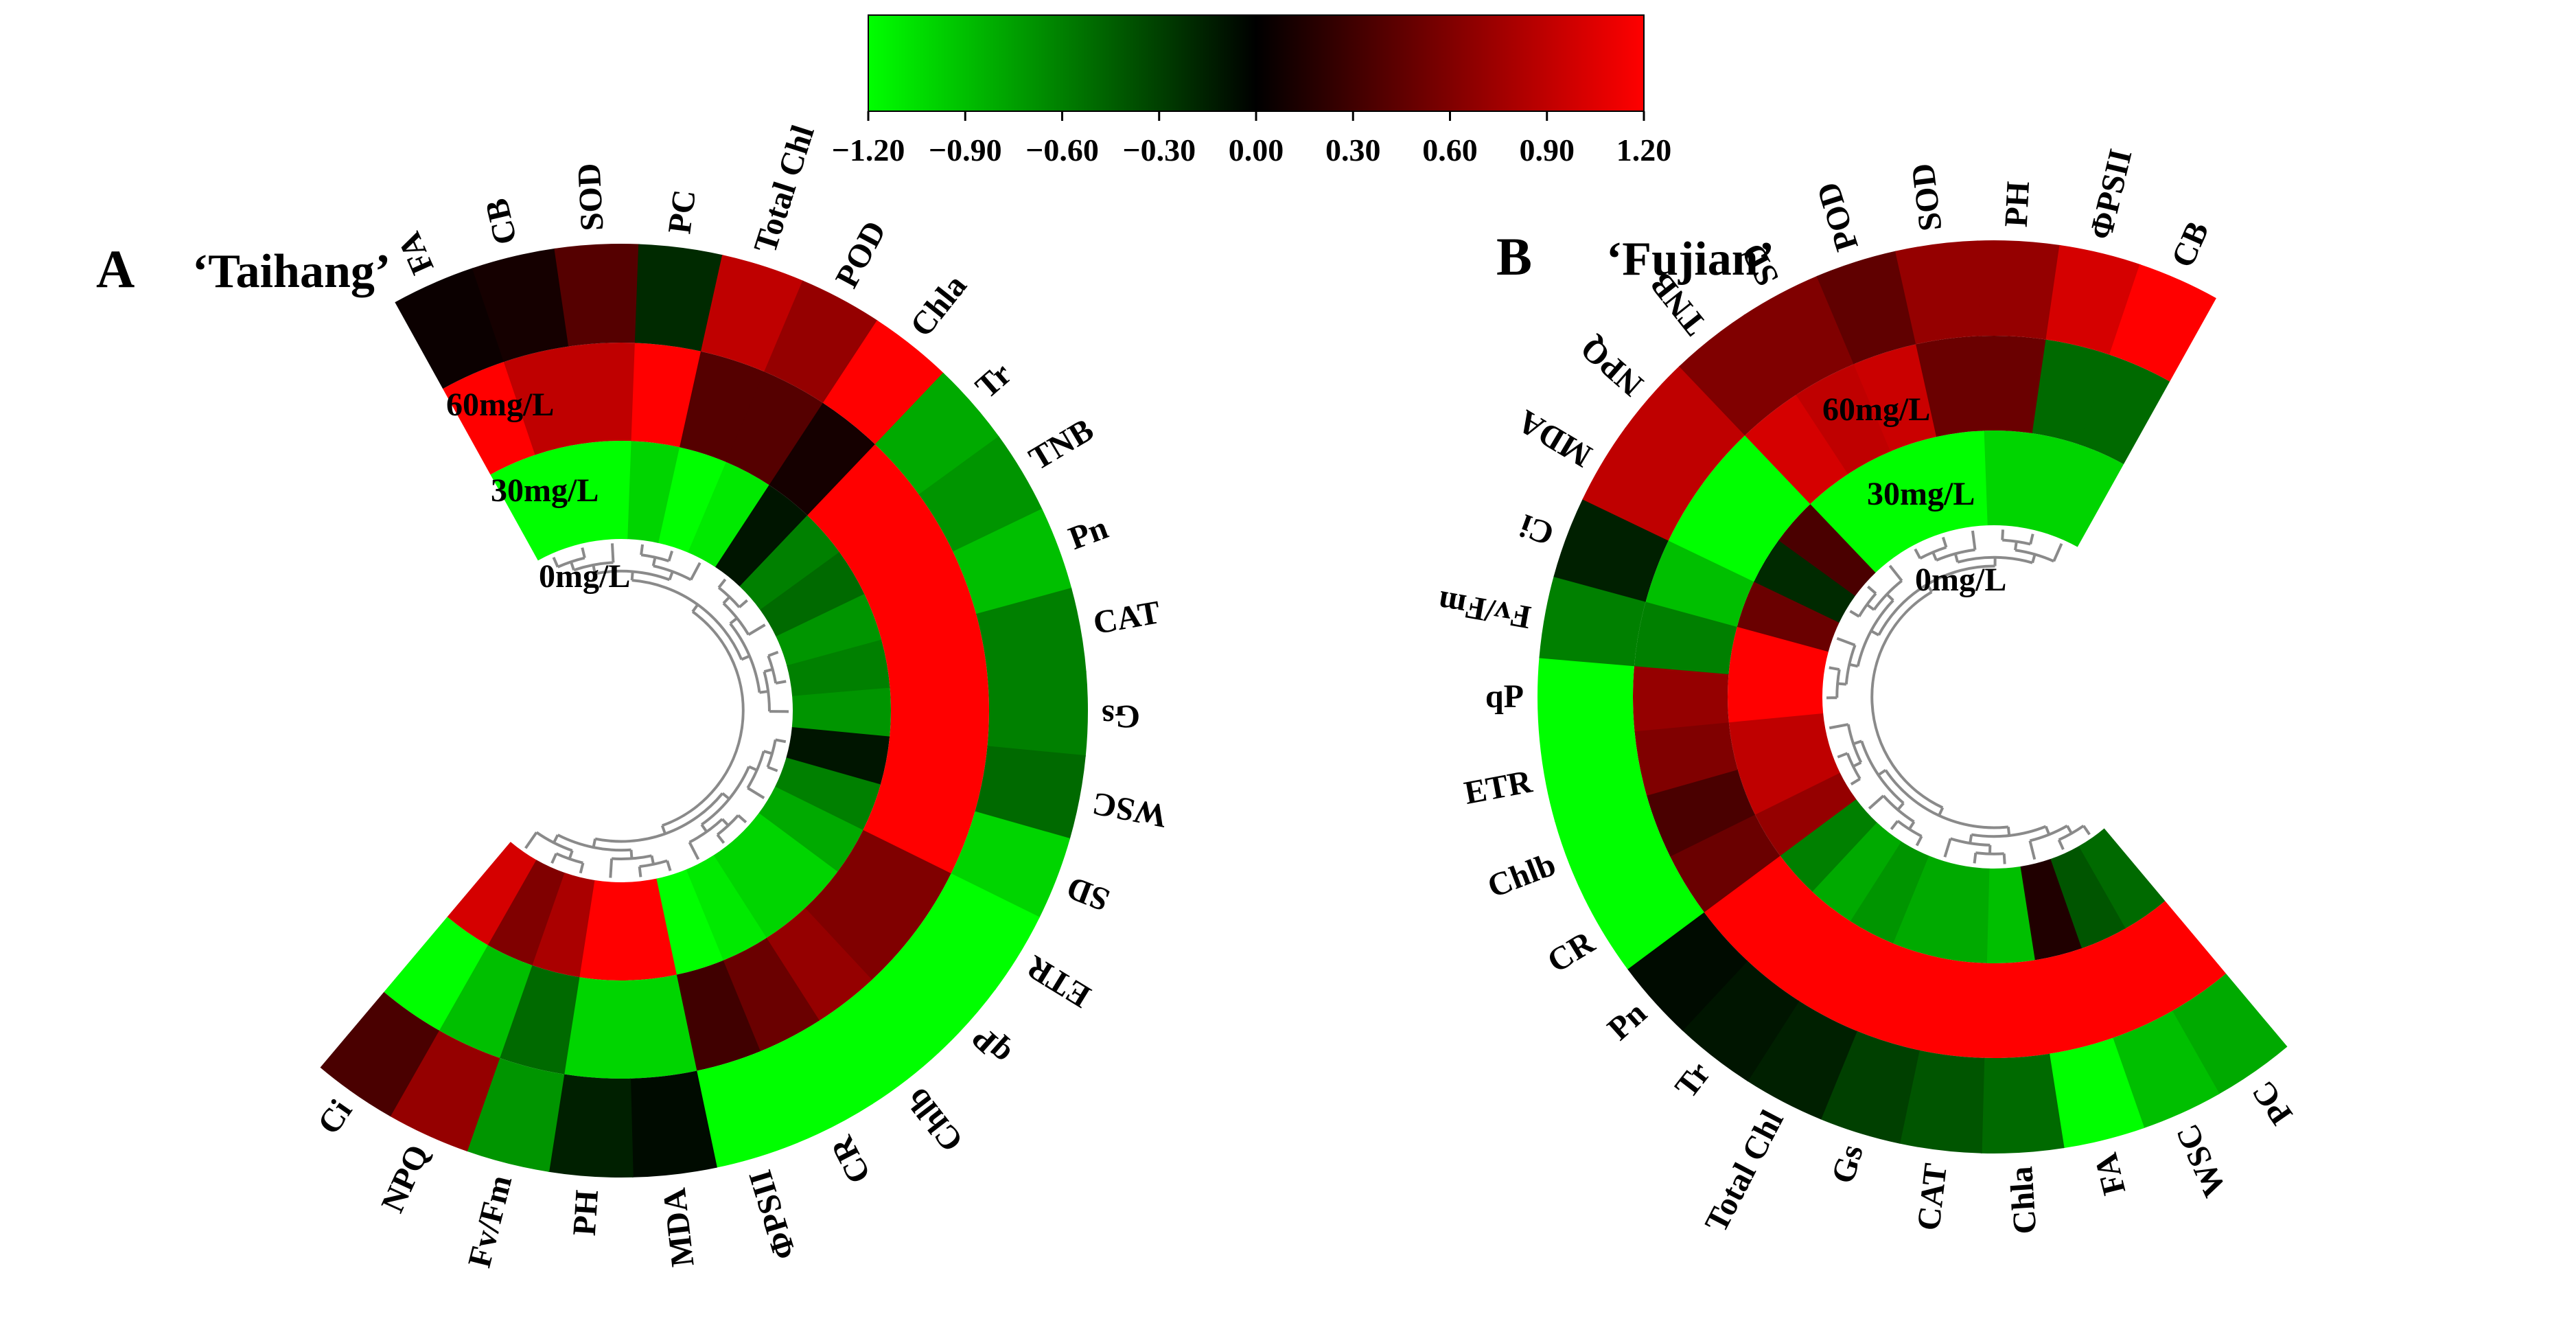 The width and height of the screenshot is (2576, 1332). I want to click on colorbar-tick-label: −1.20, so click(868, 150).